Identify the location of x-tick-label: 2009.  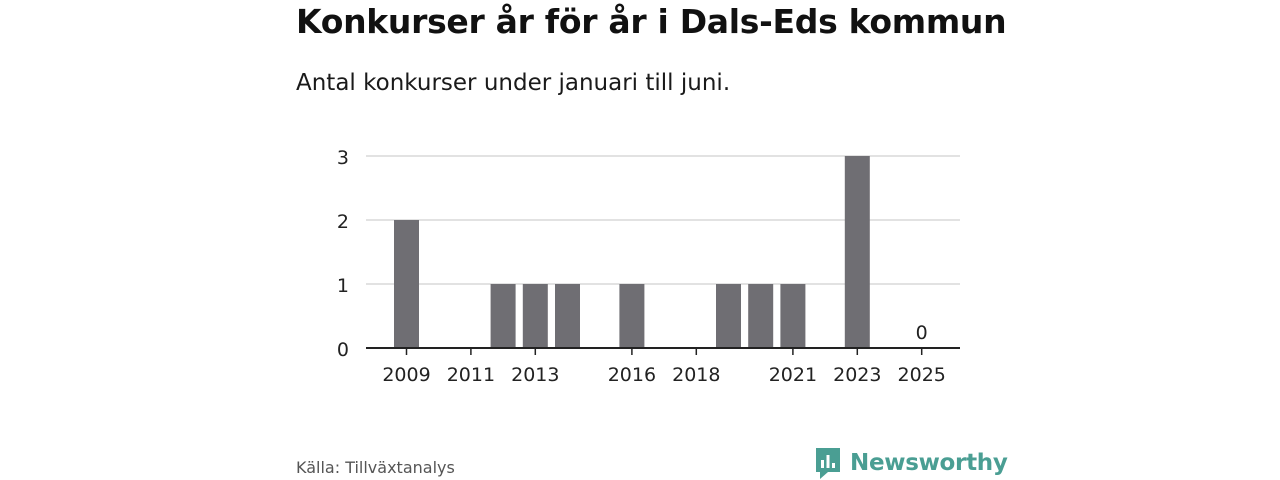
(406, 375).